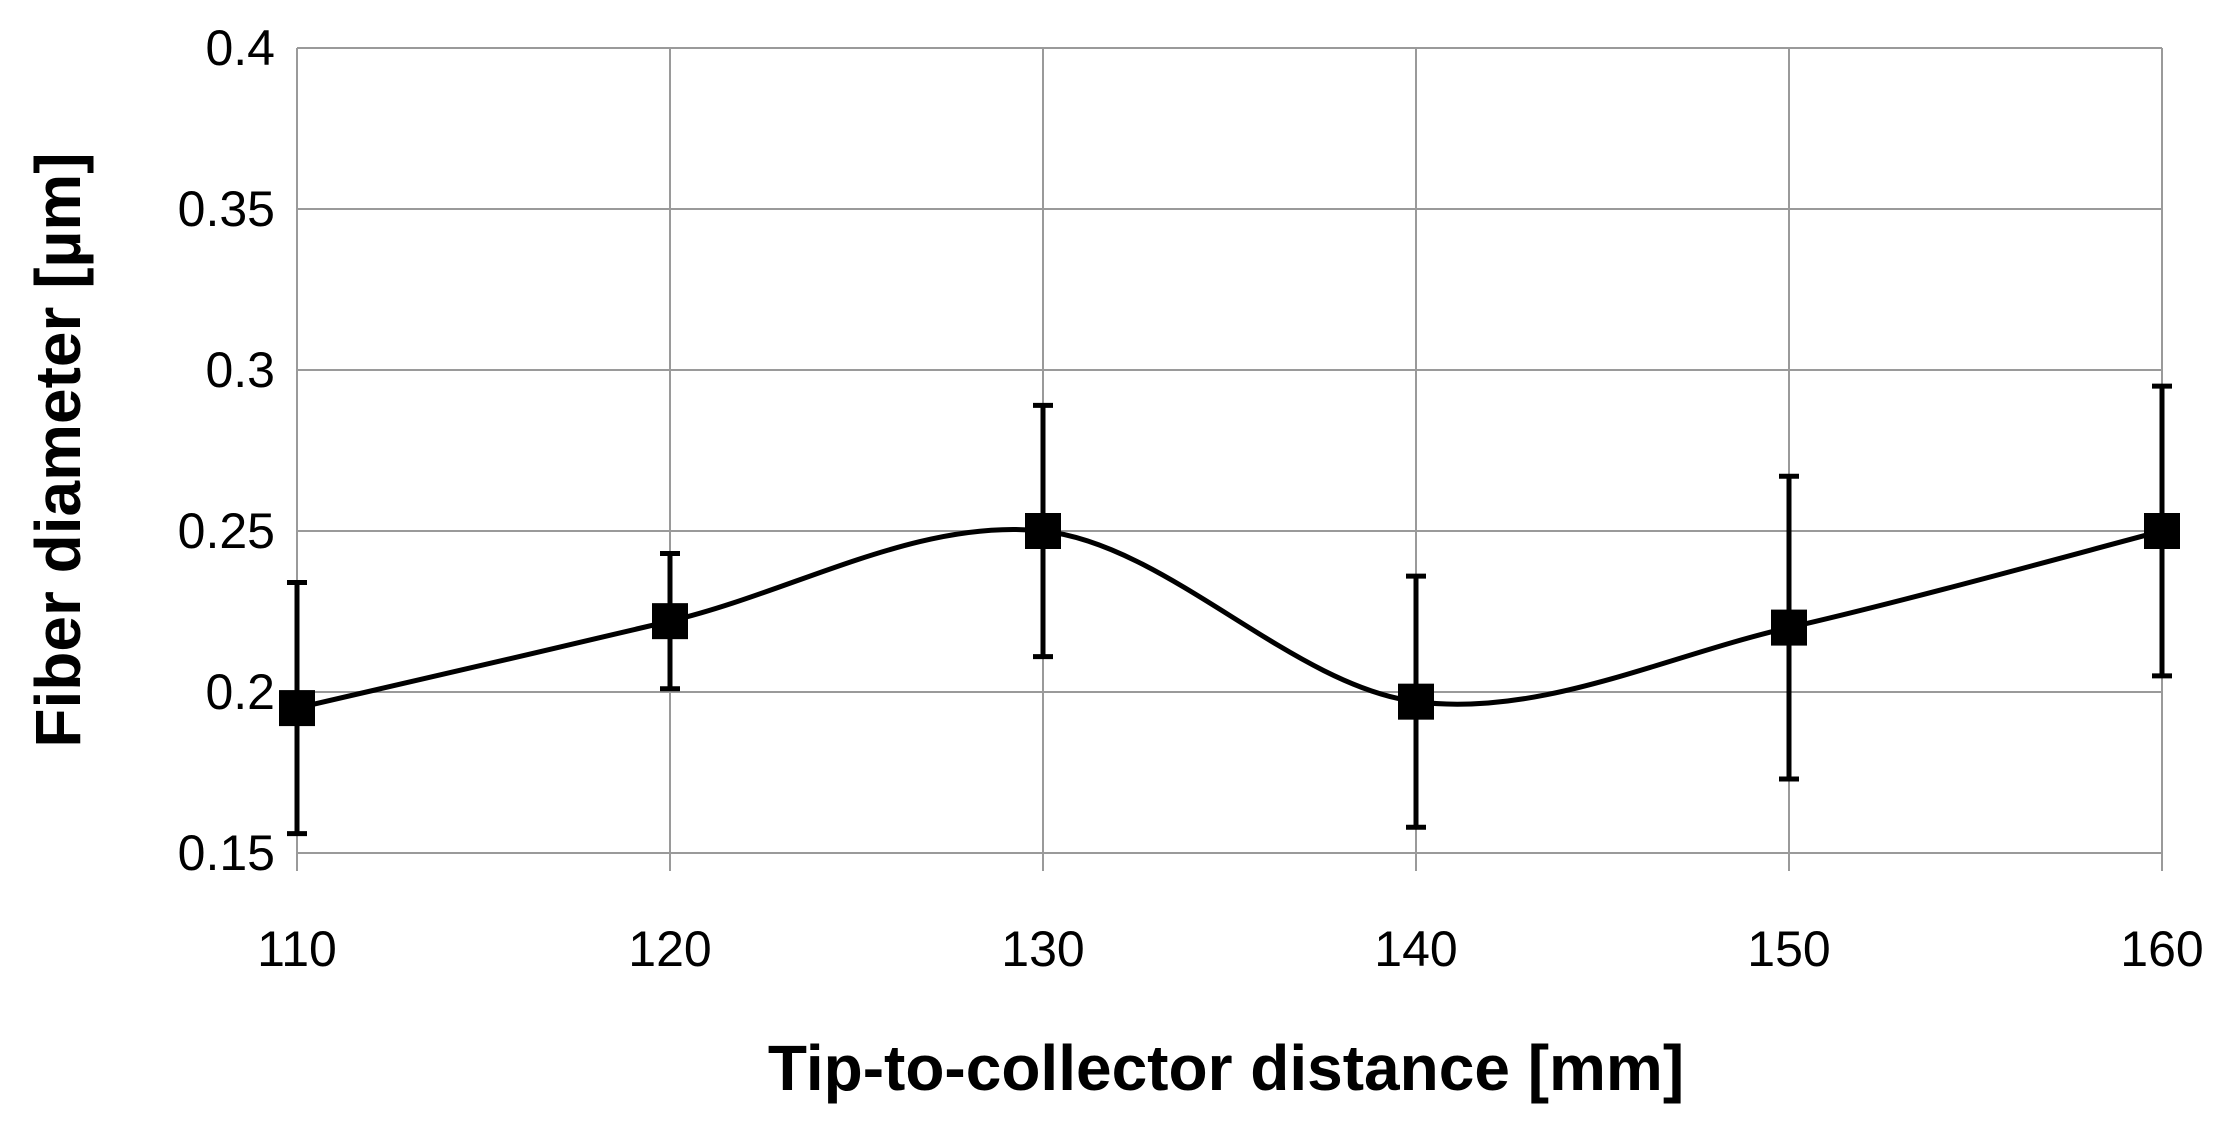  I want to click on series, so click(1229, 618).